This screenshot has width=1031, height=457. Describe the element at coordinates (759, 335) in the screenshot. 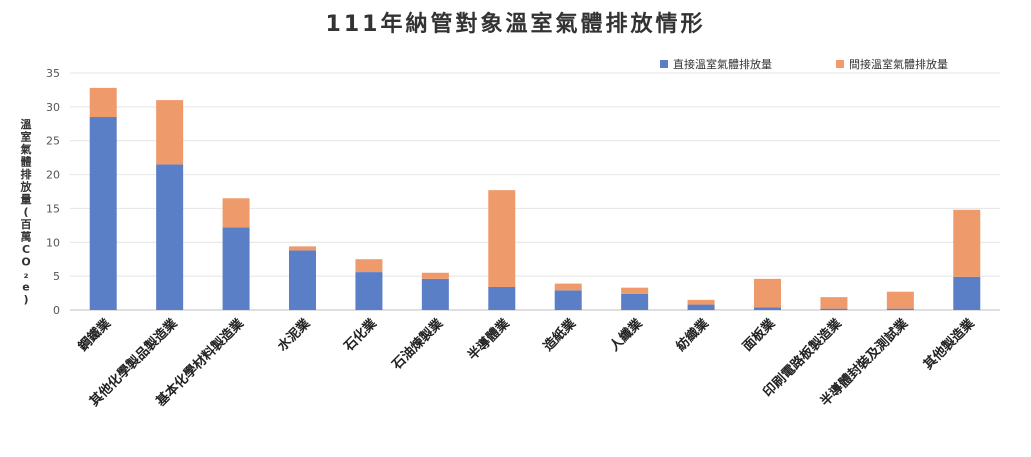

I see `x-tick-label: 面板業` at that location.